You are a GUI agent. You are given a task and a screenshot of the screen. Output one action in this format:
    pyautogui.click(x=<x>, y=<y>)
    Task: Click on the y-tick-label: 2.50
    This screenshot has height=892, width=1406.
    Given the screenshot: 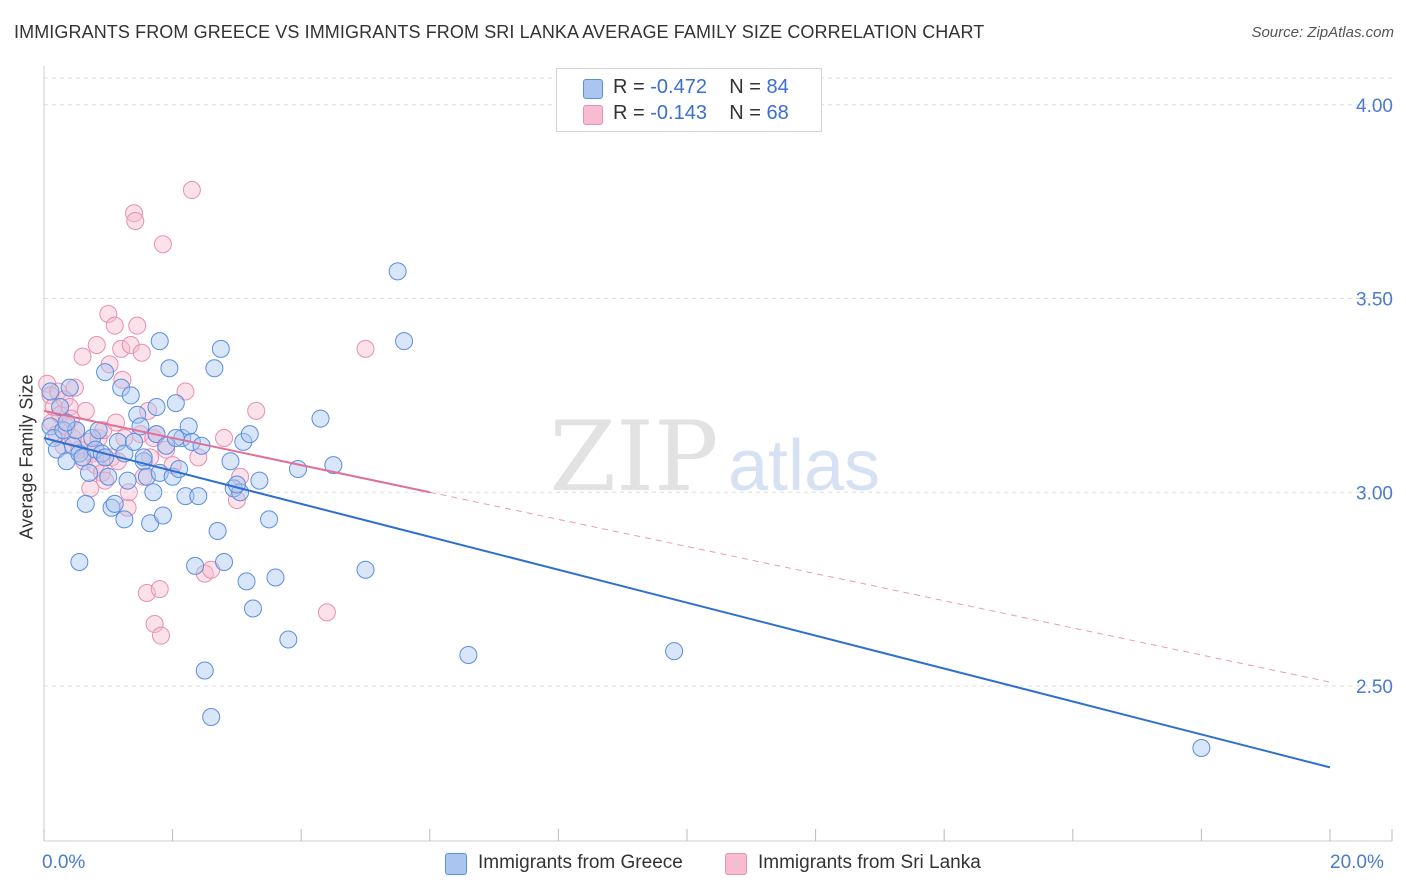 What is the action you would take?
    pyautogui.click(x=1374, y=687)
    